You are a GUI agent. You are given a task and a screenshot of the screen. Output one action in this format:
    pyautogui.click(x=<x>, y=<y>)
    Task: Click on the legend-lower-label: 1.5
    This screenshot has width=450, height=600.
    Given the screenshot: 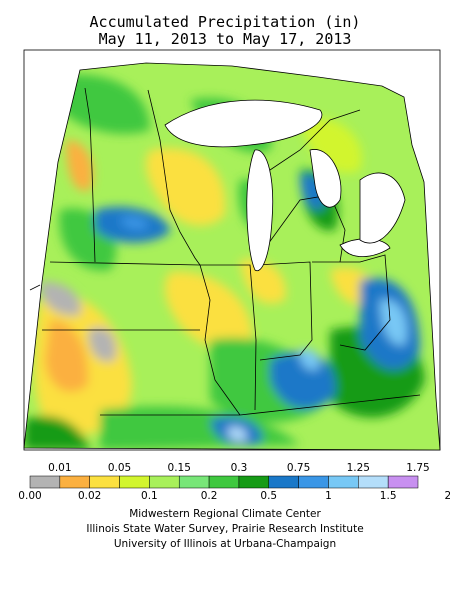 What is the action you would take?
    pyautogui.click(x=388, y=496)
    